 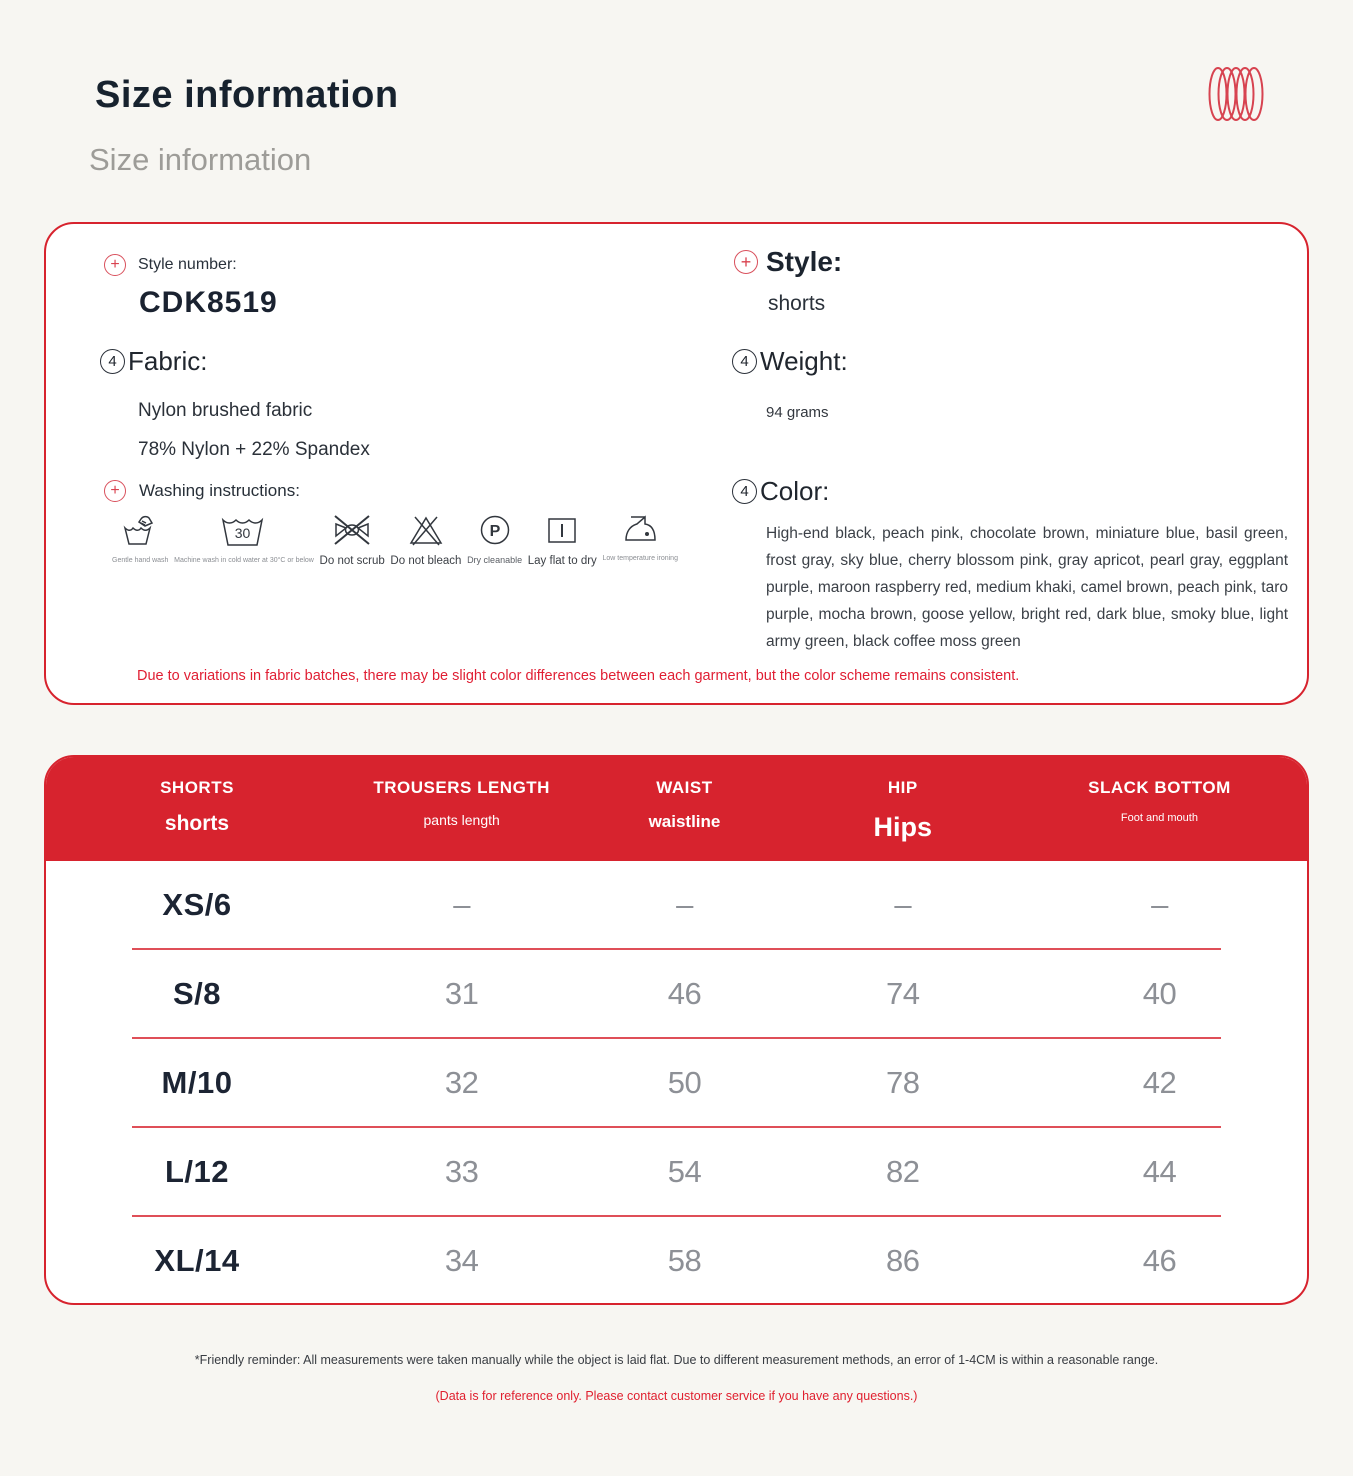 I want to click on size-label: S/8, so click(x=197, y=993).